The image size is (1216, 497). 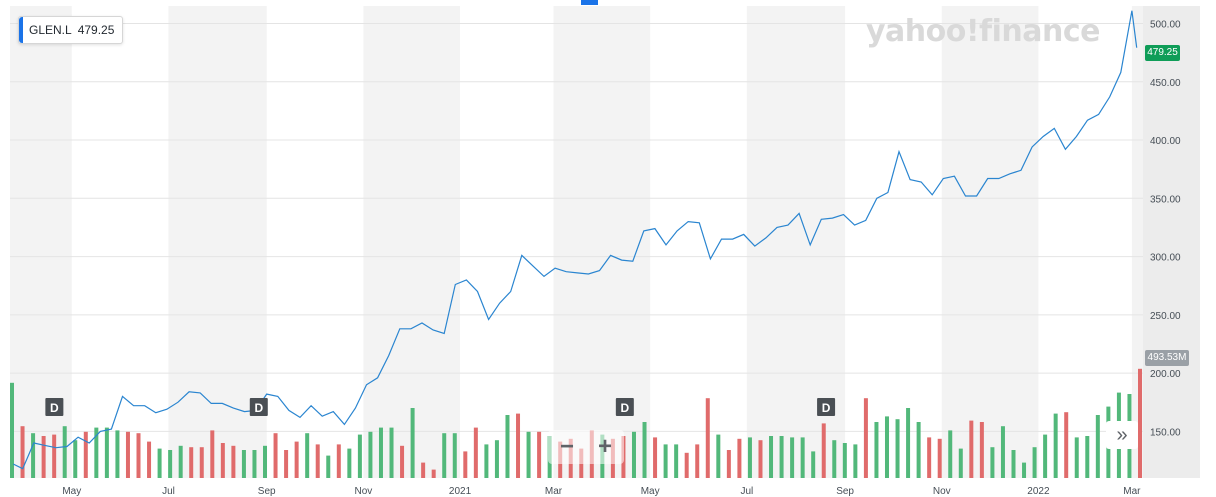 I want to click on x-tick-label: 2022, so click(x=1038, y=491).